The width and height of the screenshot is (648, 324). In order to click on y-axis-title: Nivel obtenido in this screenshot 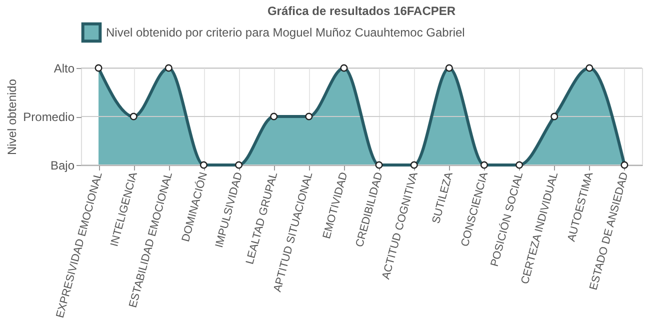, I will do `click(12, 117)`.